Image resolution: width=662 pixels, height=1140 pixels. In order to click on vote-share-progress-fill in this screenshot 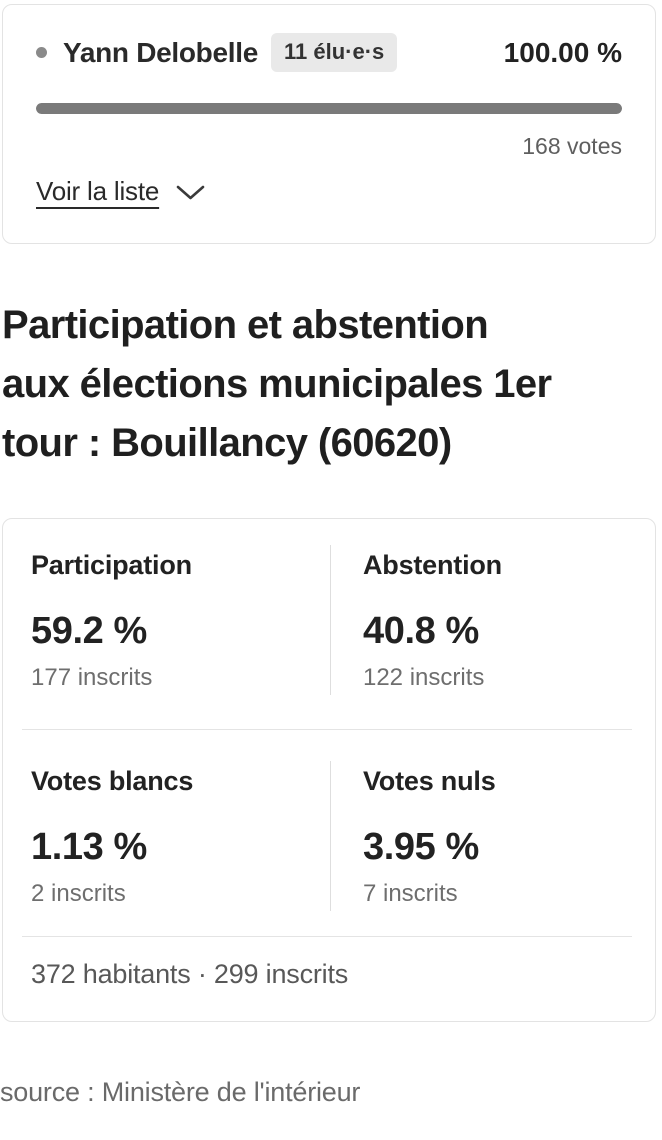, I will do `click(329, 108)`.